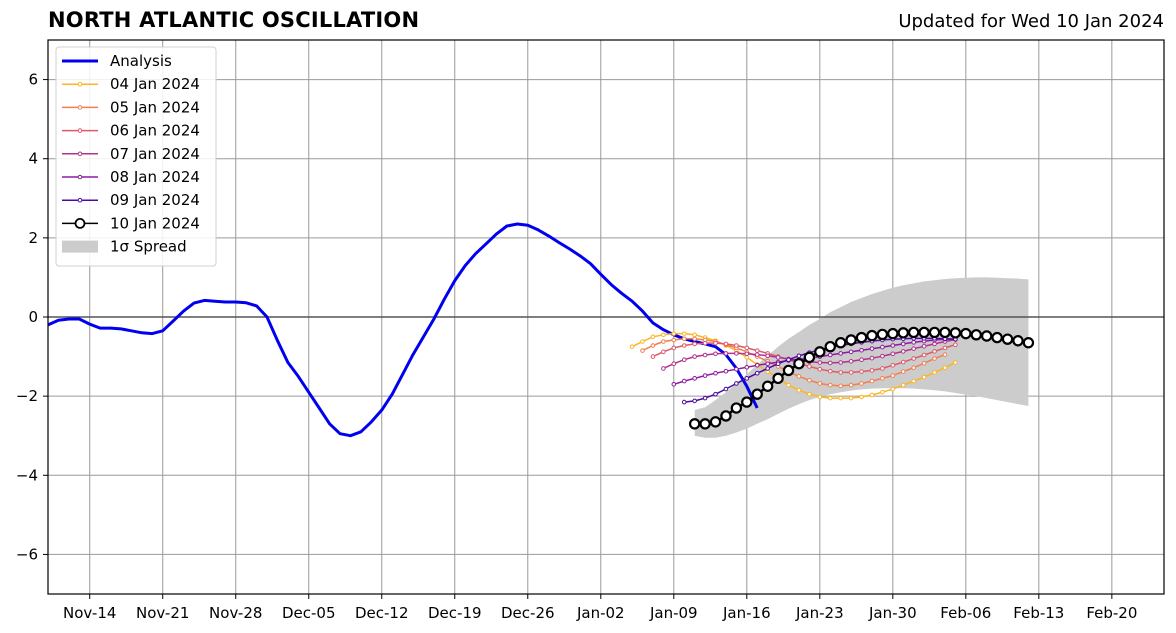 The height and width of the screenshot is (633, 1176). I want to click on legend-item: 09 Jan 2024, so click(131, 200).